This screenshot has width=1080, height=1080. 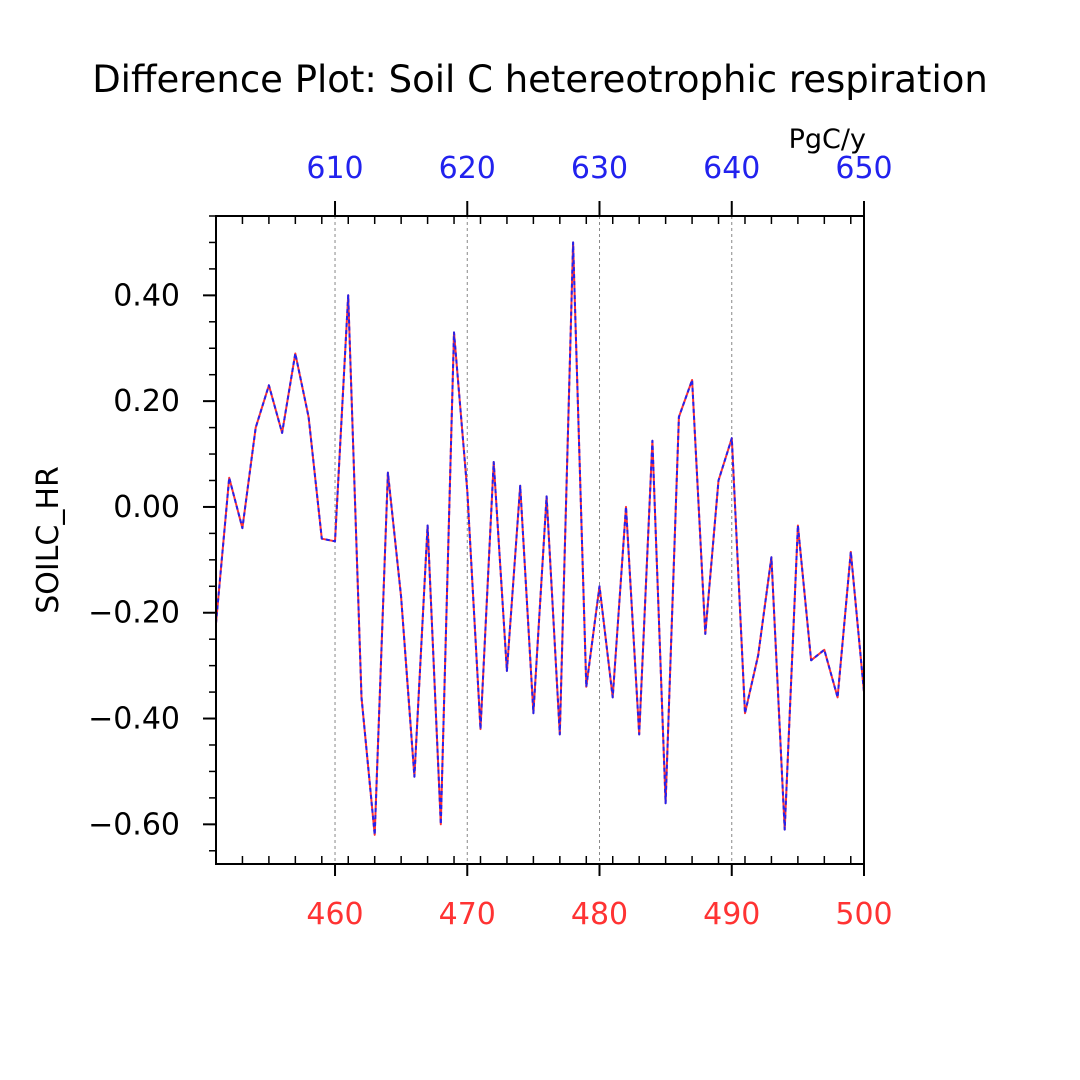 What do you see at coordinates (334, 168) in the screenshot?
I see `top-tick-label: 610` at bounding box center [334, 168].